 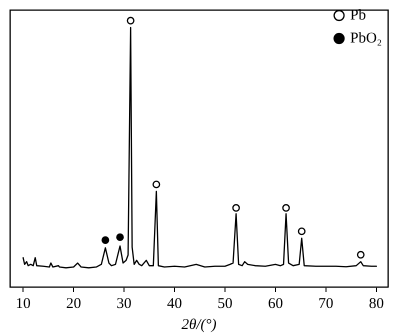 I want to click on x-tick-label: 40, so click(x=174, y=304).